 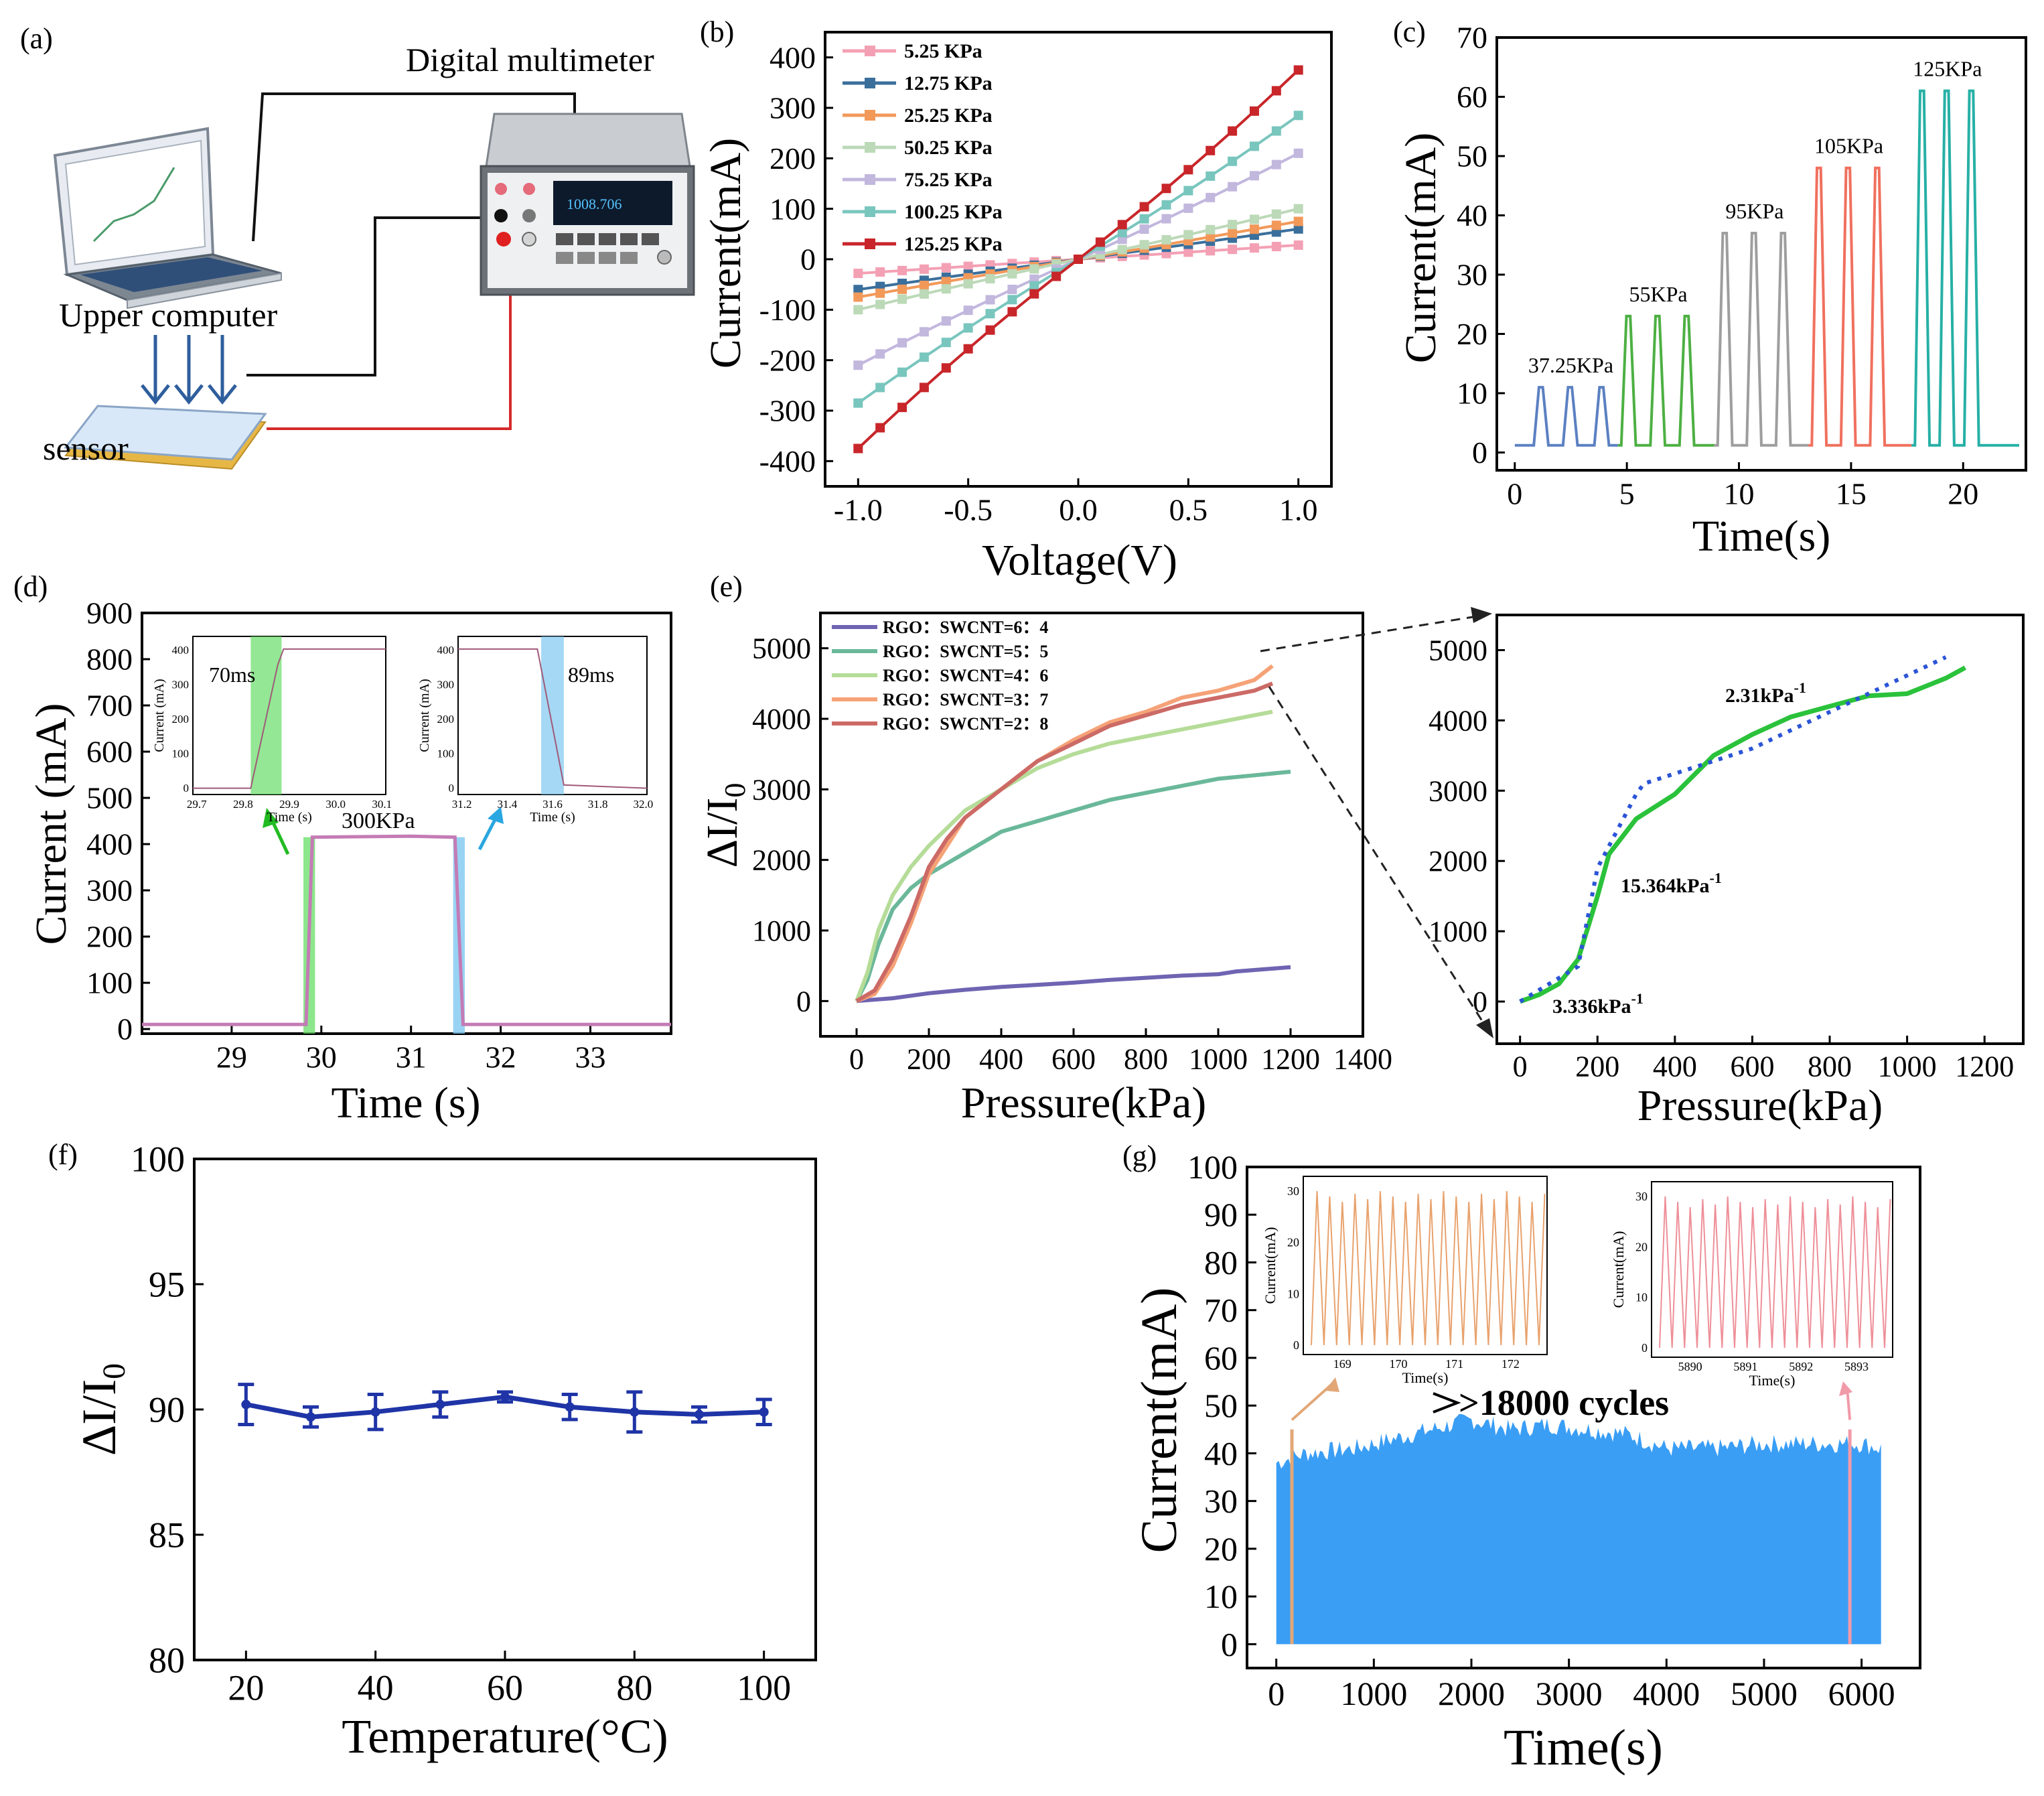 I want to click on chart-b-legend-label: 25.25 KPa, so click(x=948, y=116).